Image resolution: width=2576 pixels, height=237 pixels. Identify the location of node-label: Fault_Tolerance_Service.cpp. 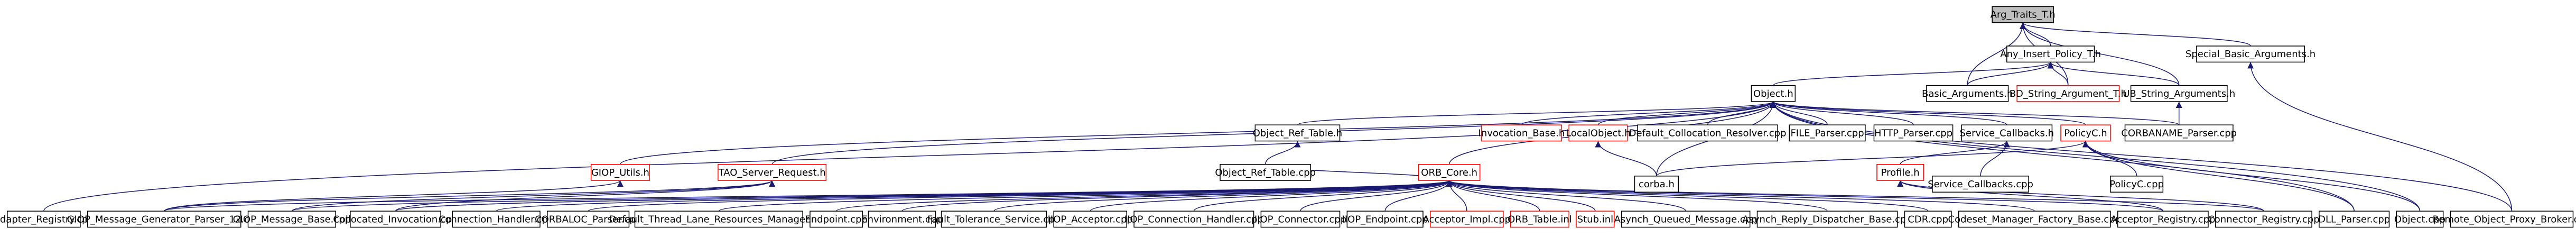
(994, 219).